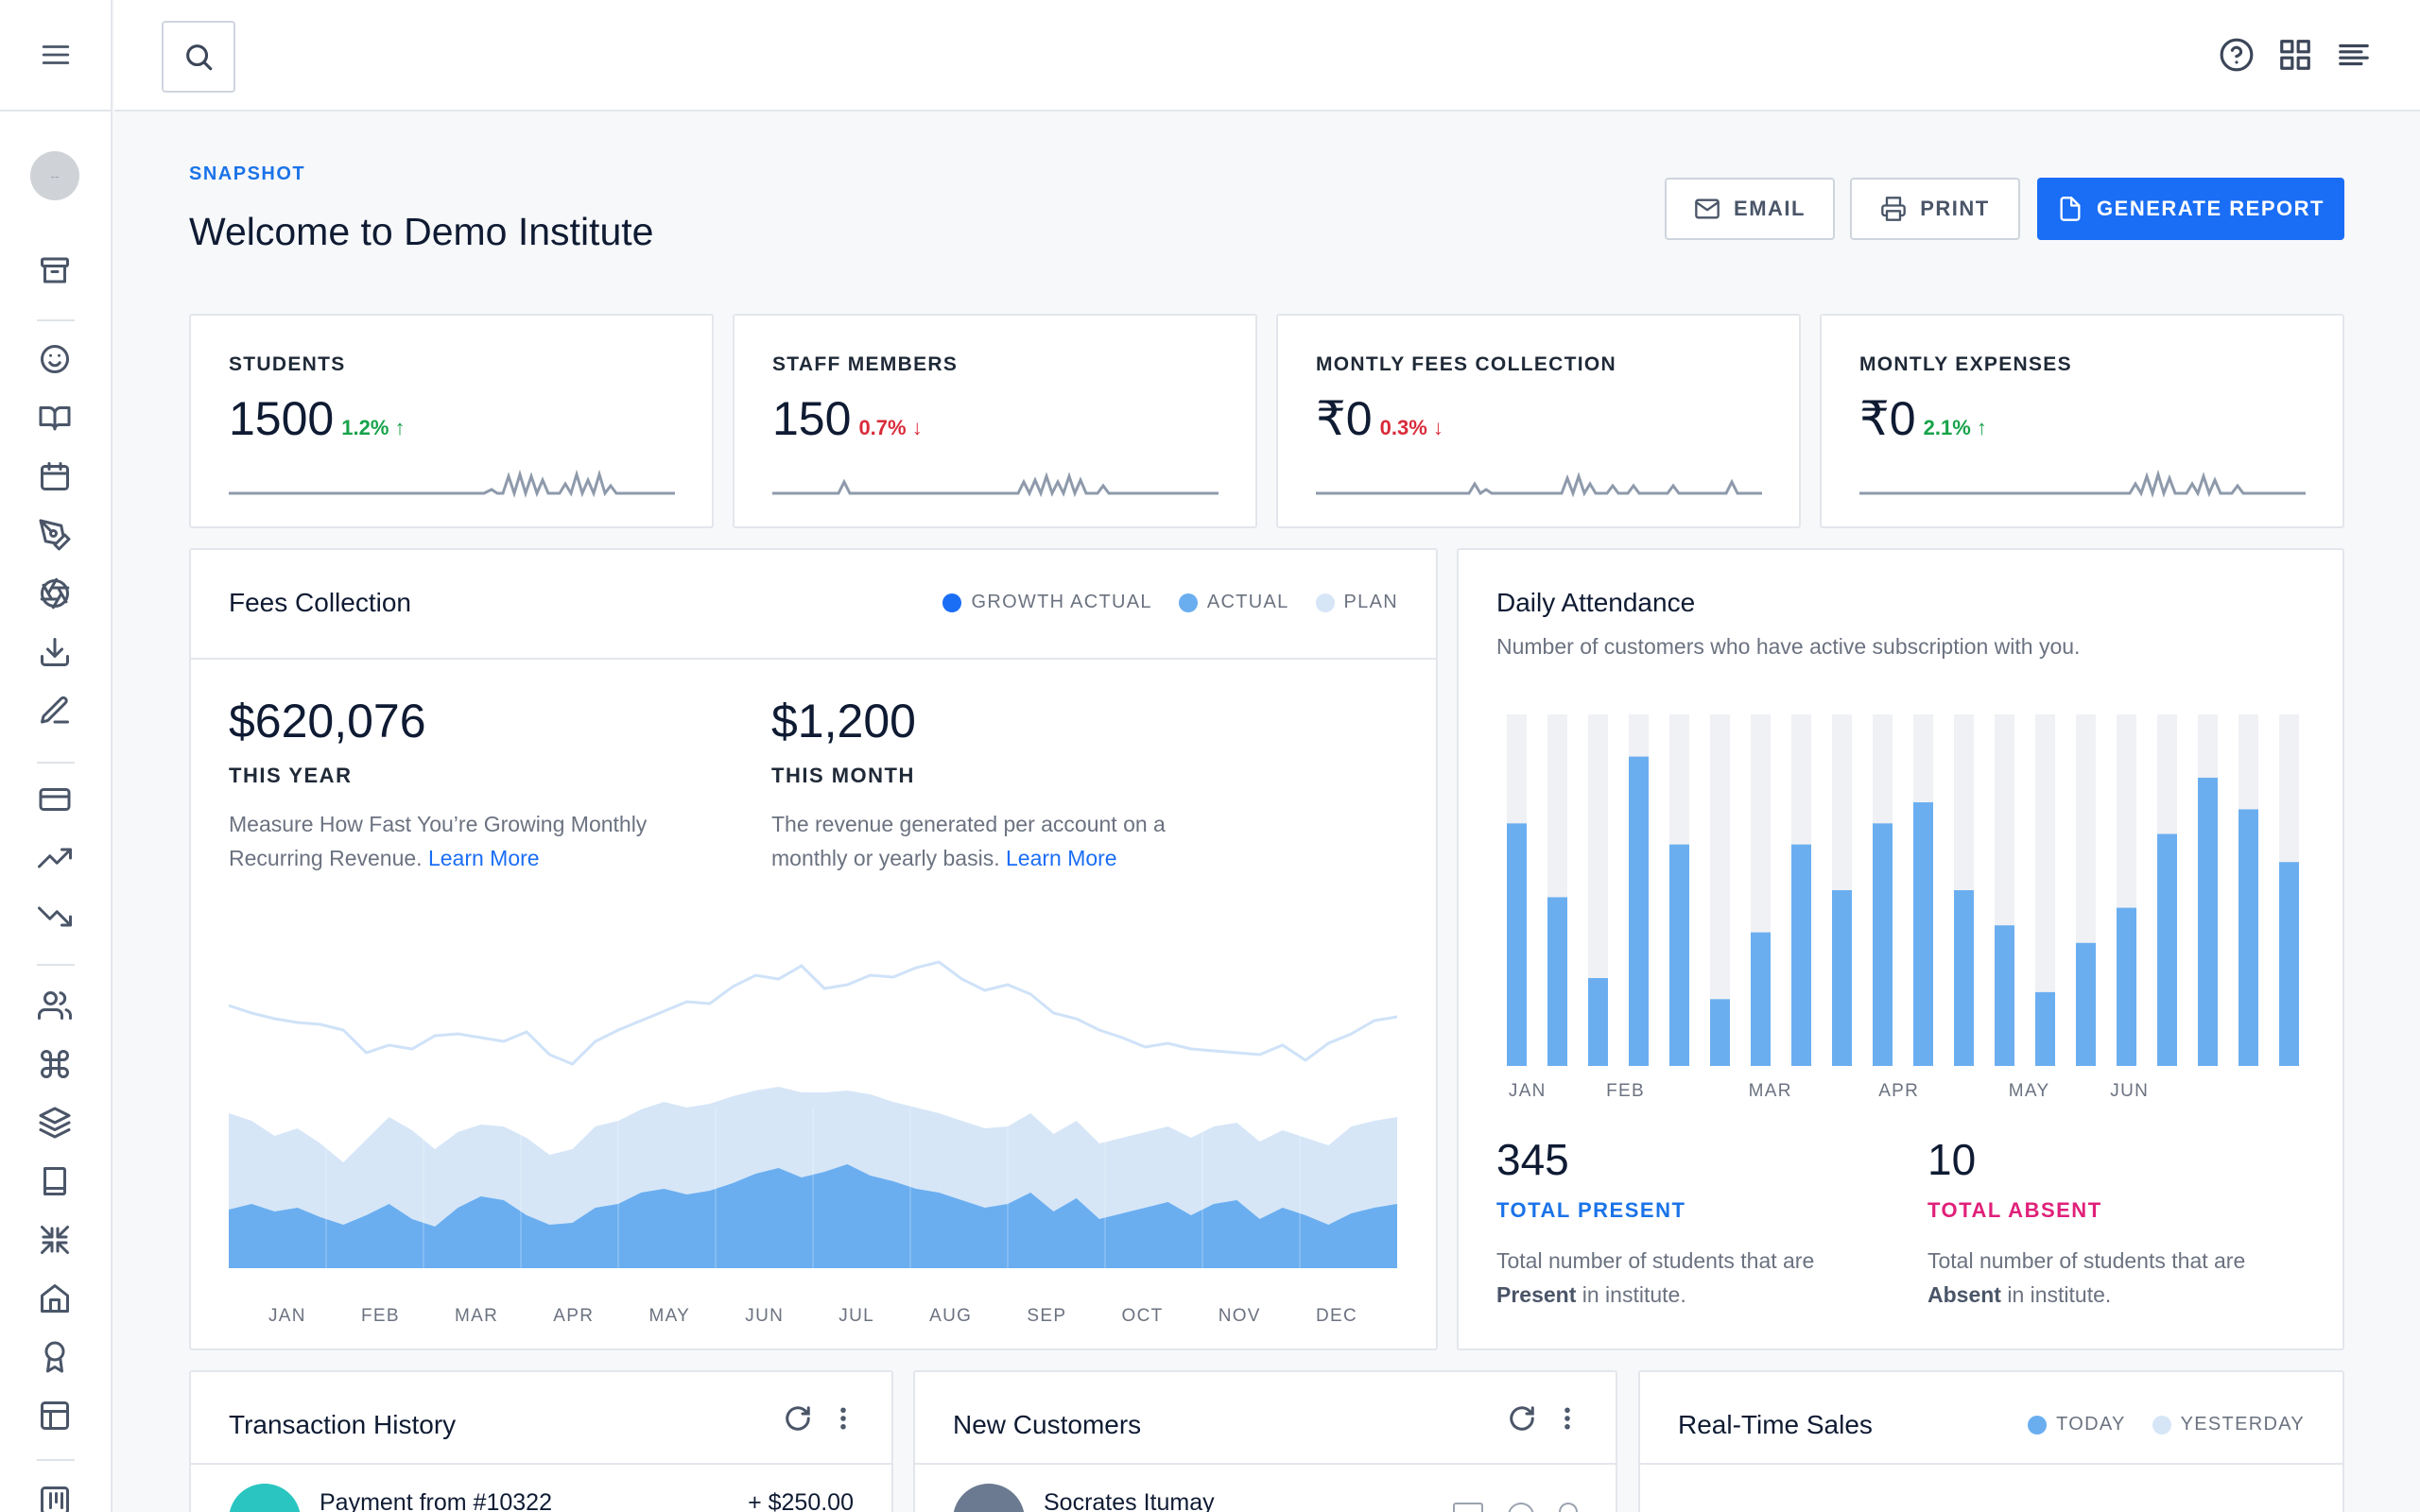  Describe the element at coordinates (55, 652) in the screenshot. I see `sidebar-item-download` at that location.